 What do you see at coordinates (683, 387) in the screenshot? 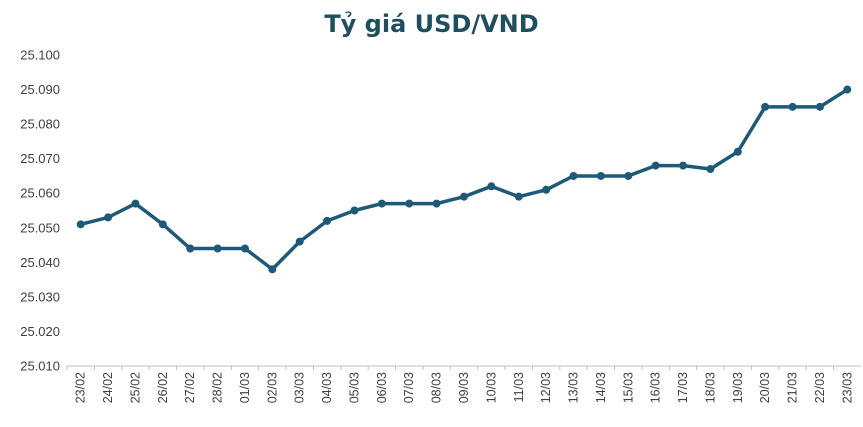
I see `x-tick-label: 17/03` at bounding box center [683, 387].